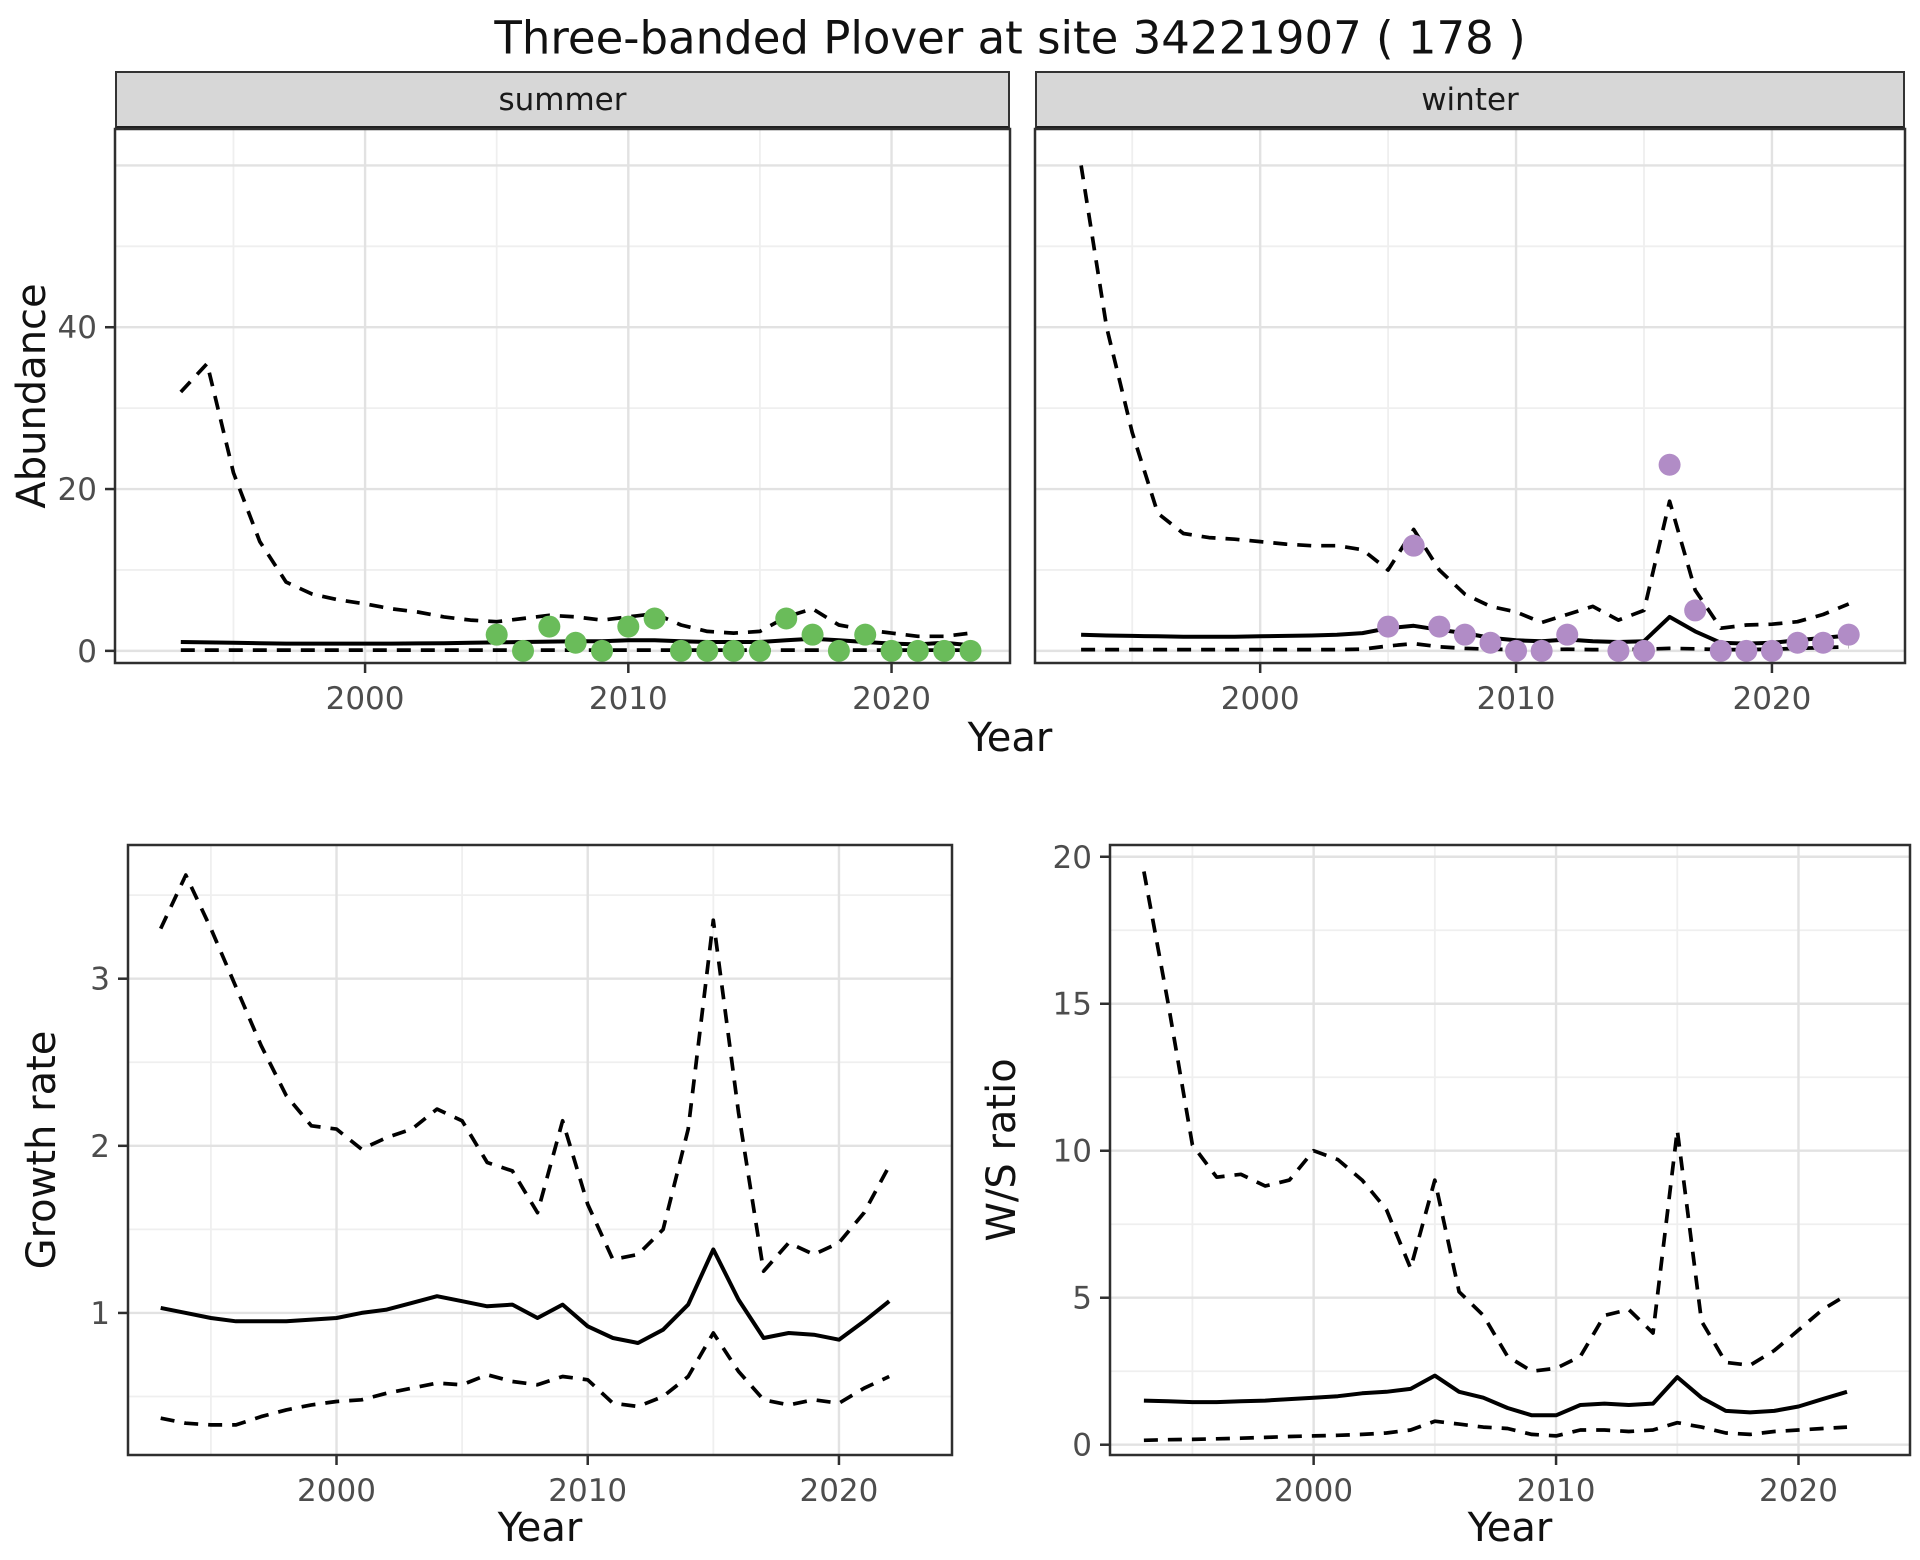 This screenshot has width=1920, height=1560. I want to click on ws-year-axis-title: Year, so click(1510, 1528).